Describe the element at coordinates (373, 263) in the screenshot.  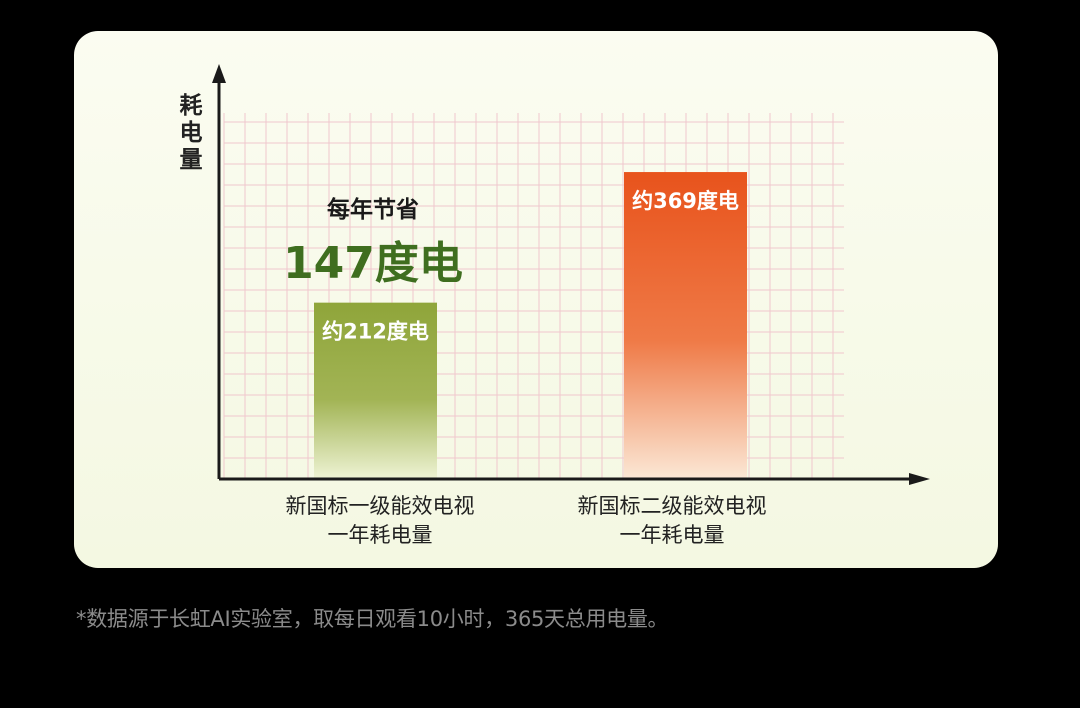
I see `savings-annotation-value: 147度电` at that location.